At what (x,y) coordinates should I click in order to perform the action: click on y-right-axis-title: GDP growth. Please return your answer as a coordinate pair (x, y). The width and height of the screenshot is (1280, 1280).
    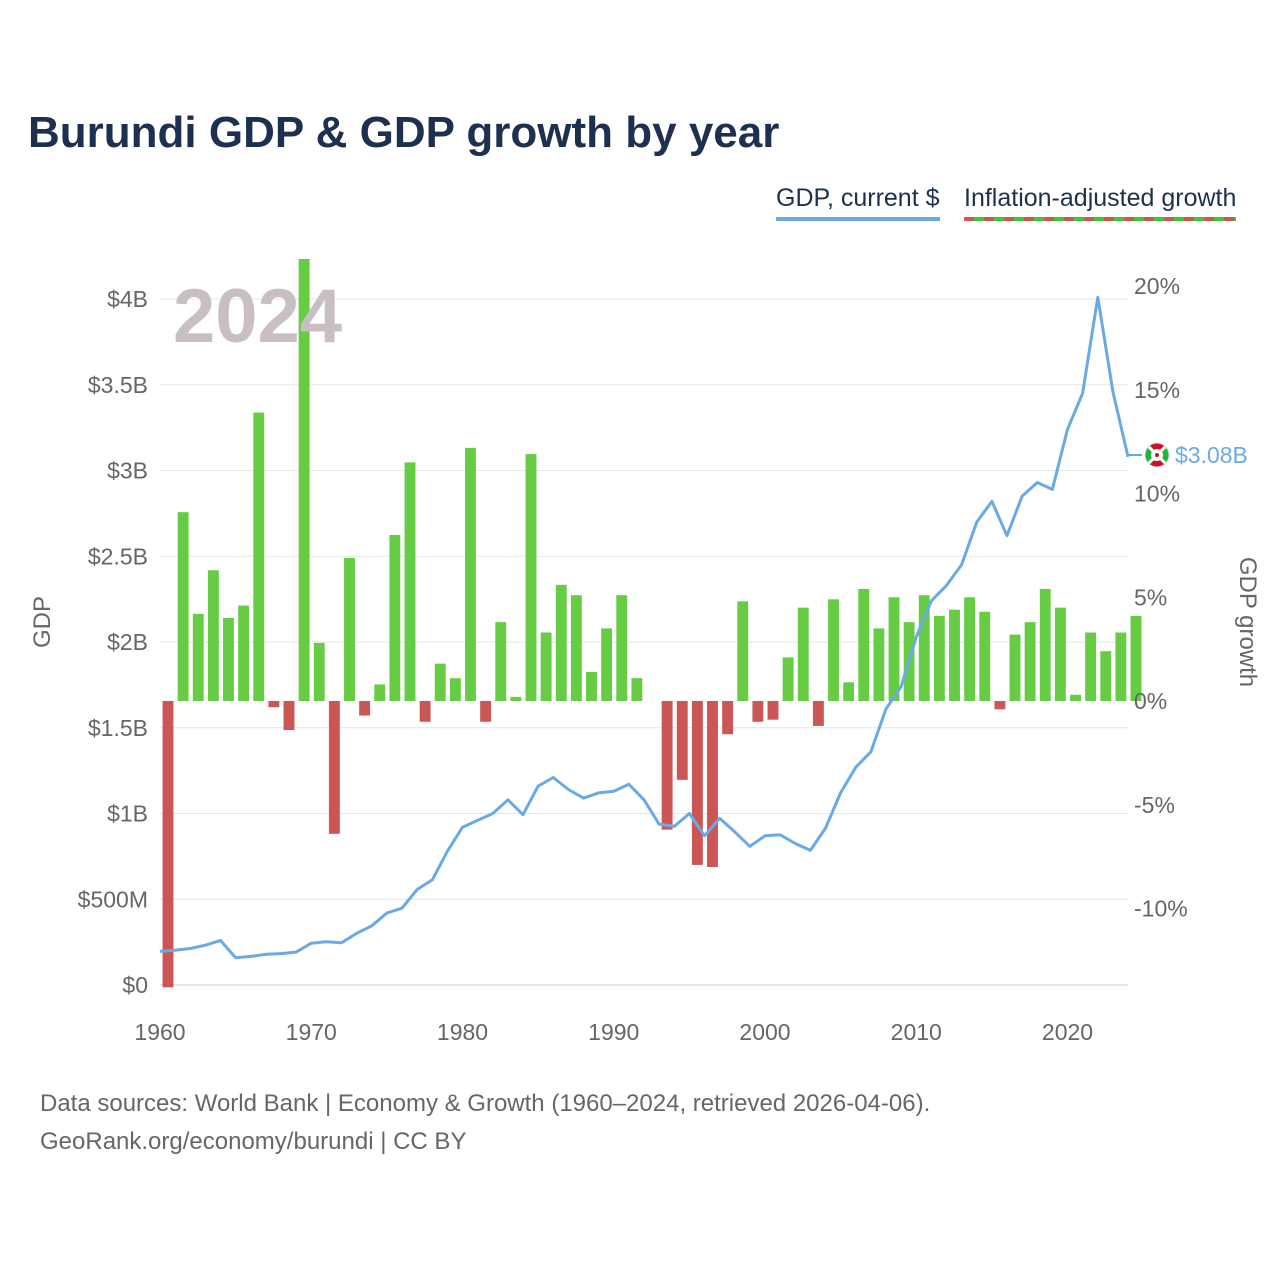
    Looking at the image, I should click on (1247, 622).